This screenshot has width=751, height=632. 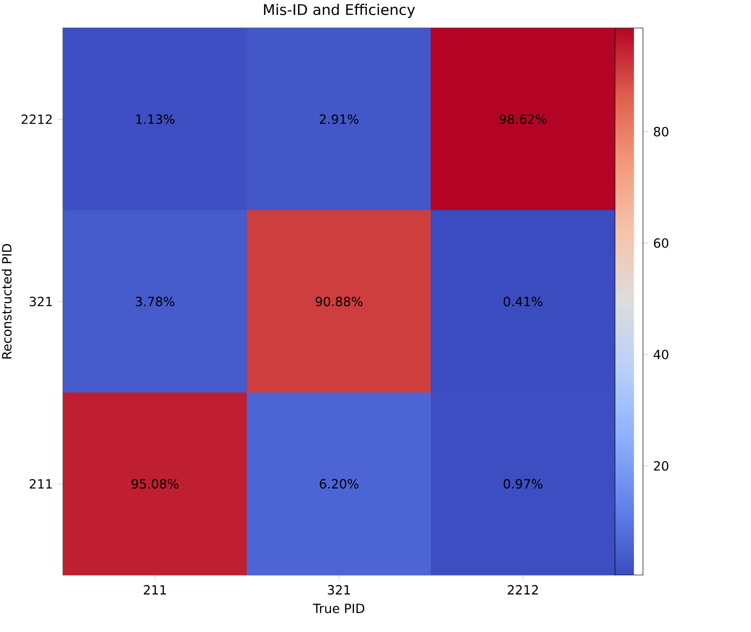 I want to click on data-label: 2.91%, so click(x=339, y=119).